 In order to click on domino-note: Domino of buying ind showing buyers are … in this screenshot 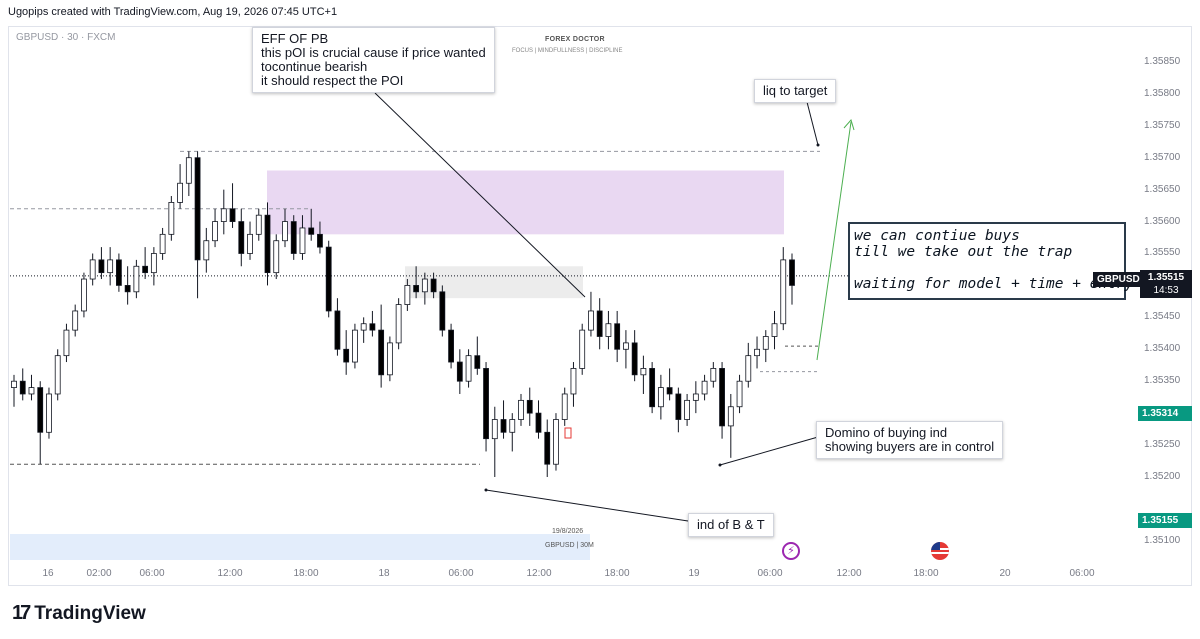, I will do `click(910, 440)`.